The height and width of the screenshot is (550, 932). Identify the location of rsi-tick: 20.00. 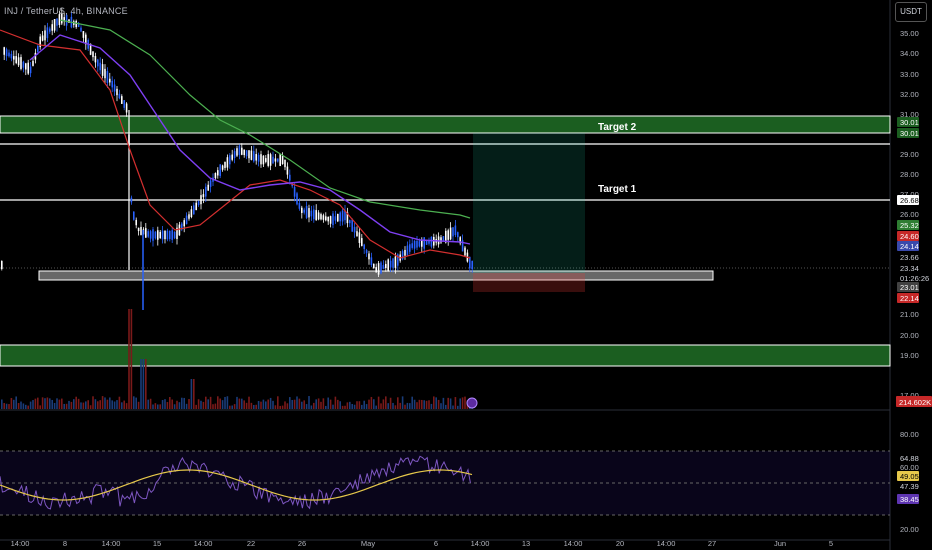
(909, 529).